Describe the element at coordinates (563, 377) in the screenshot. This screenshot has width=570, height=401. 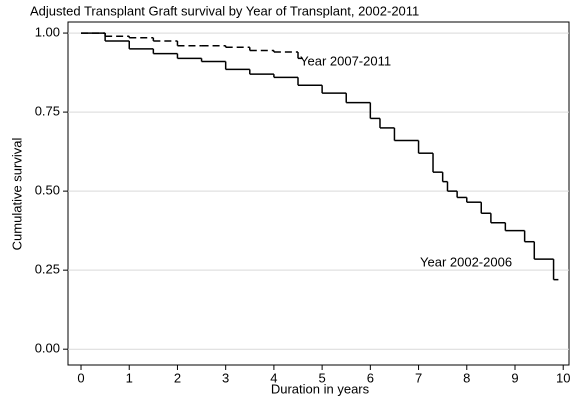
I see `x-tick-label: 10` at that location.